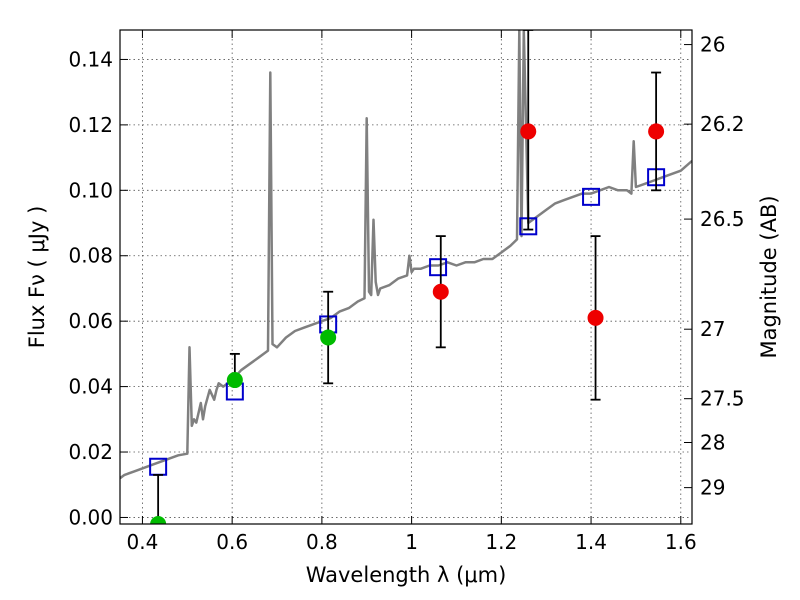 This screenshot has height=600, width=800. Describe the element at coordinates (90, 256) in the screenshot. I see `y-tick-label: 0.08` at that location.